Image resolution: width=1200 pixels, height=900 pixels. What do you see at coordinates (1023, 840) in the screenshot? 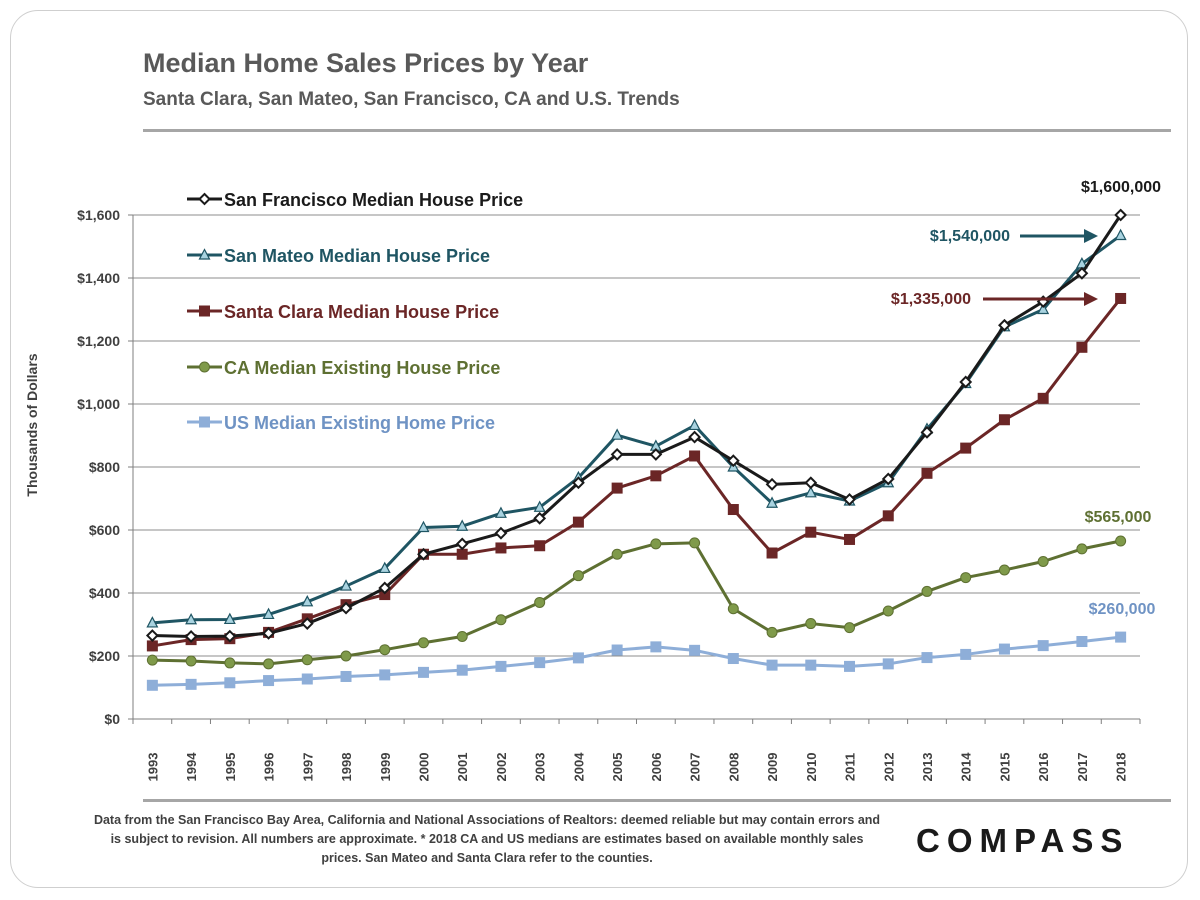
I see `compass-logo: COMPASS` at bounding box center [1023, 840].